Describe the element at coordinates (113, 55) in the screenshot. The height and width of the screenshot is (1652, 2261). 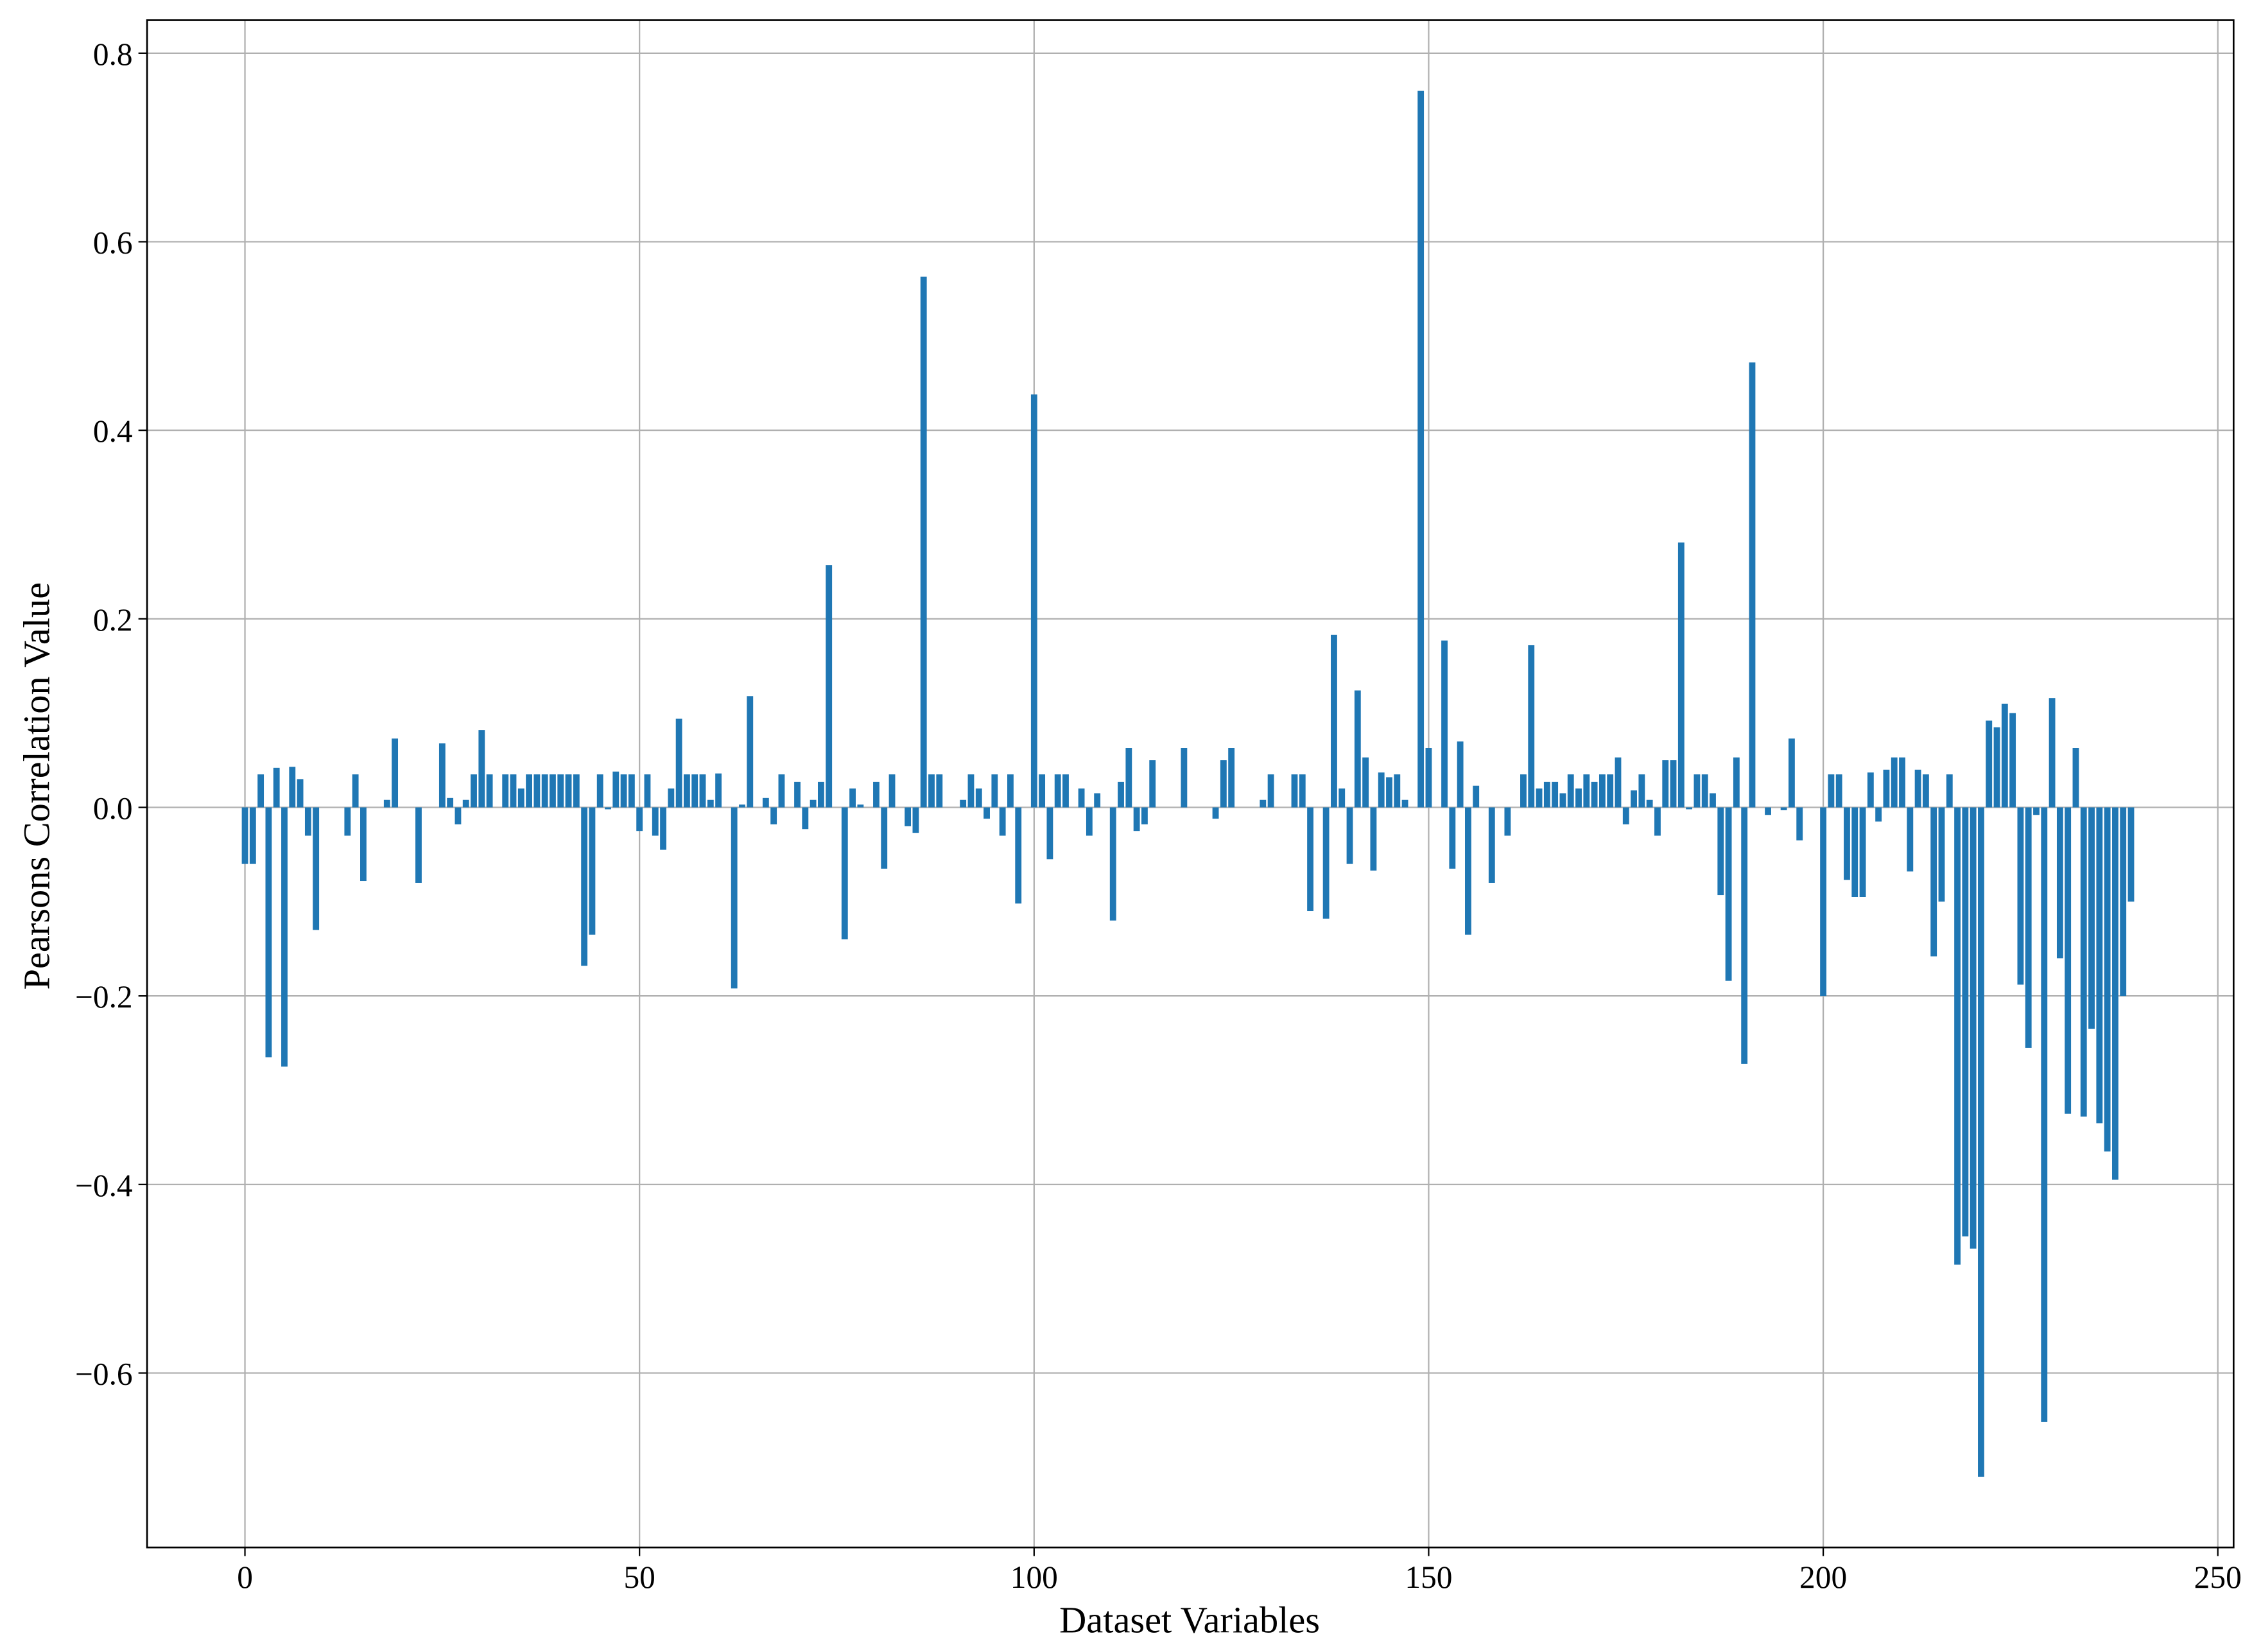
I see `y-tick-label: 0.8` at that location.